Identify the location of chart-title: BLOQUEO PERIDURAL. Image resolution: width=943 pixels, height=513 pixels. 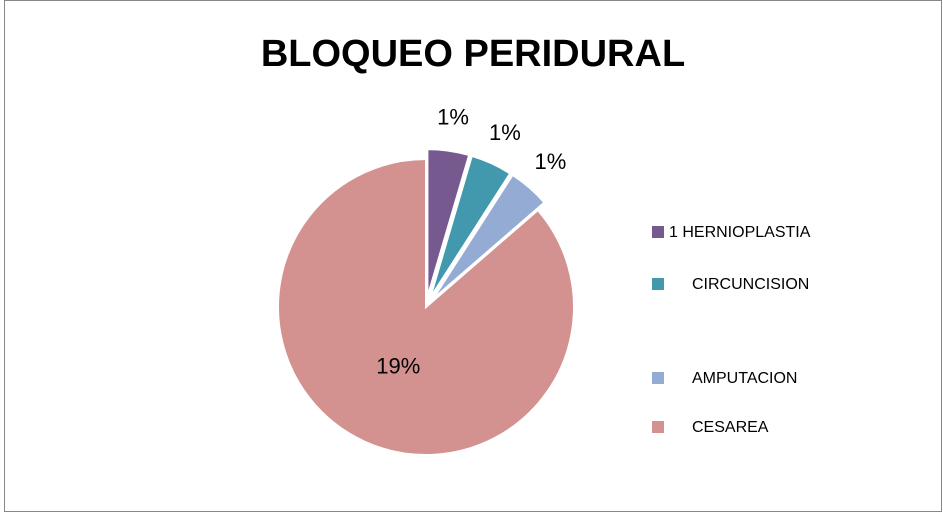
(473, 54).